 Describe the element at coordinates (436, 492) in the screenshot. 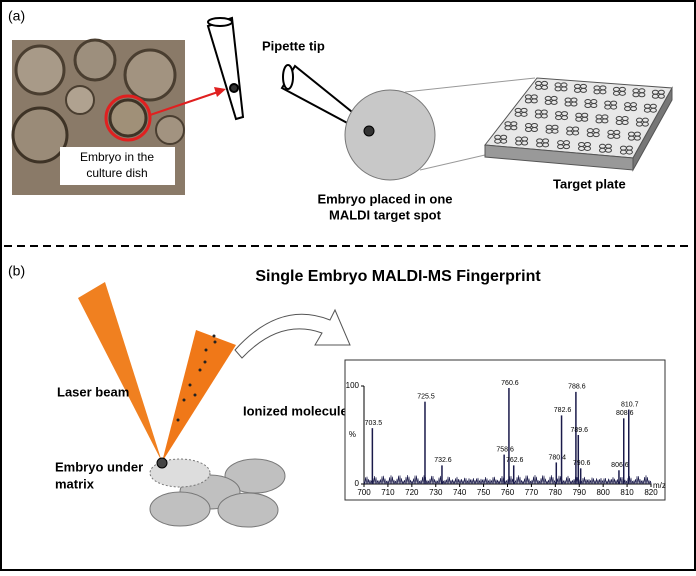

I see `x-tick-label: 730` at that location.